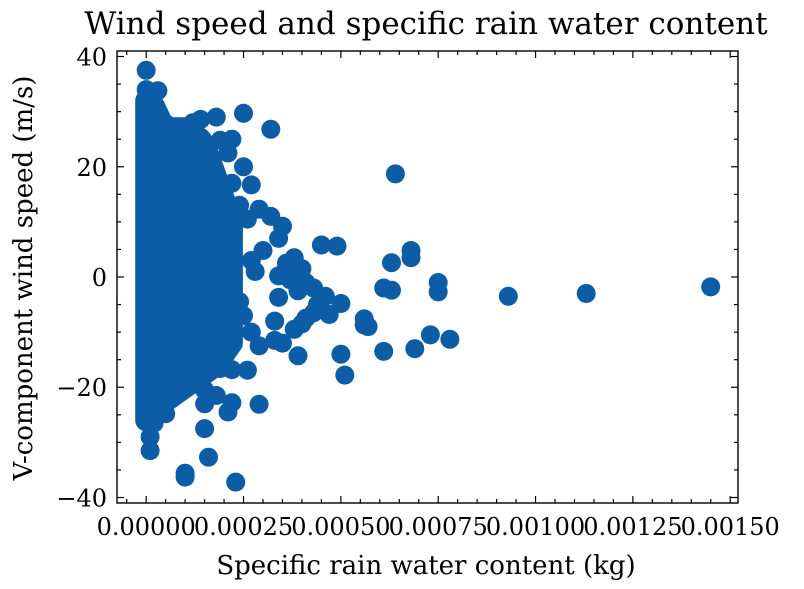 Image resolution: width=804 pixels, height=589 pixels. I want to click on x-tick-label: 0.00100, so click(535, 527).